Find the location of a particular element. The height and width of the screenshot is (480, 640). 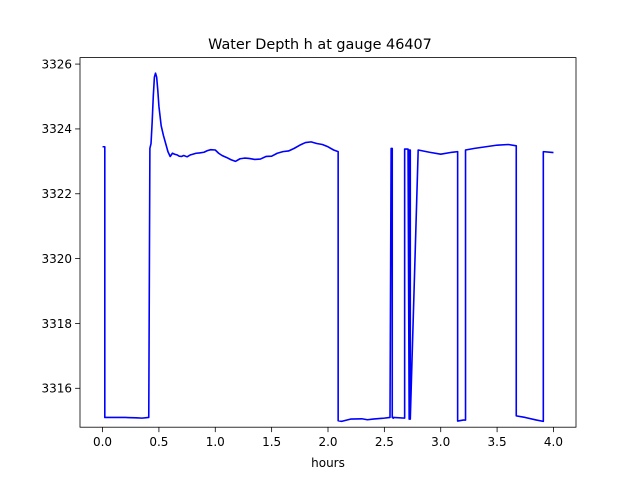

y-tick-label: 3324 is located at coordinates (56, 129).